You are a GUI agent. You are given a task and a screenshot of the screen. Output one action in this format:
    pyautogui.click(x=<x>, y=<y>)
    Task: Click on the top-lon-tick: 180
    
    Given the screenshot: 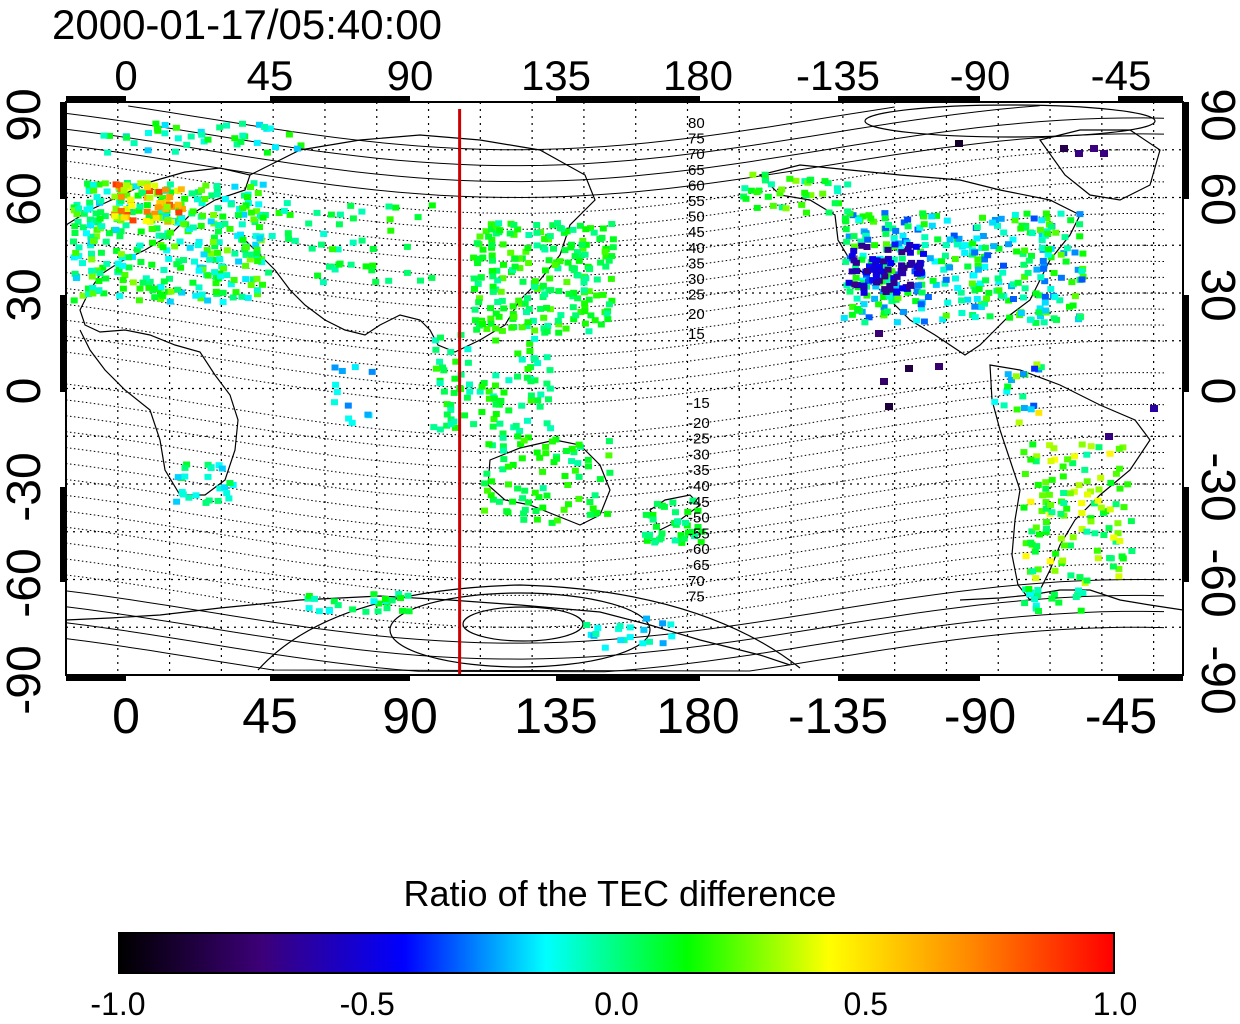 What is the action you would take?
    pyautogui.click(x=698, y=75)
    